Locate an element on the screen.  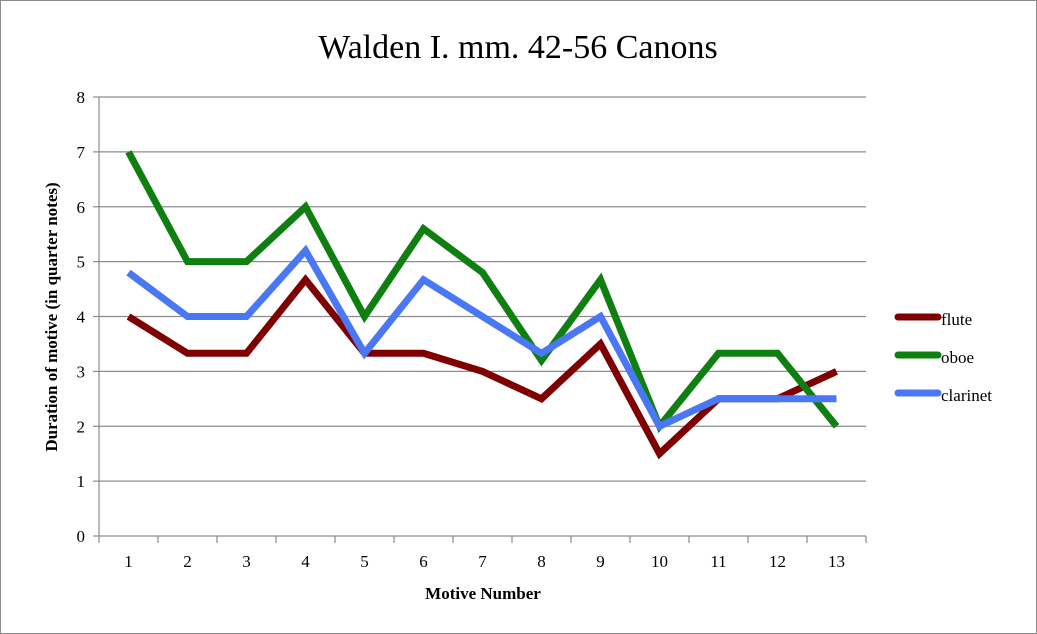
y-tick-labels: 0 1 2 3 4 5 6 7 8 is located at coordinates (81, 317).